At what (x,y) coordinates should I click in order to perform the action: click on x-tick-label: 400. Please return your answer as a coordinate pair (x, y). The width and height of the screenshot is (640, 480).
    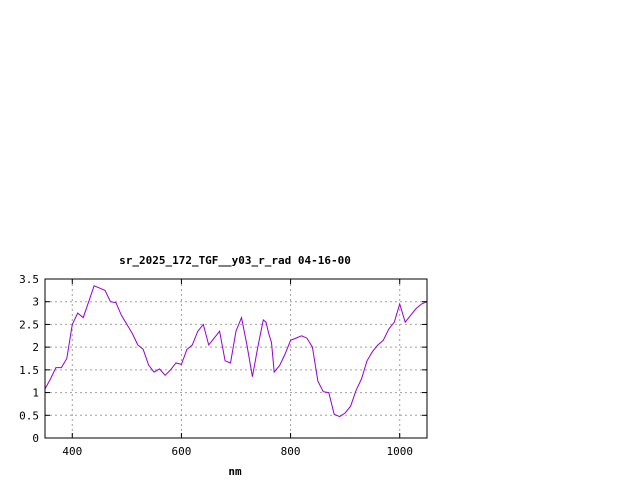
    Looking at the image, I should click on (72, 451).